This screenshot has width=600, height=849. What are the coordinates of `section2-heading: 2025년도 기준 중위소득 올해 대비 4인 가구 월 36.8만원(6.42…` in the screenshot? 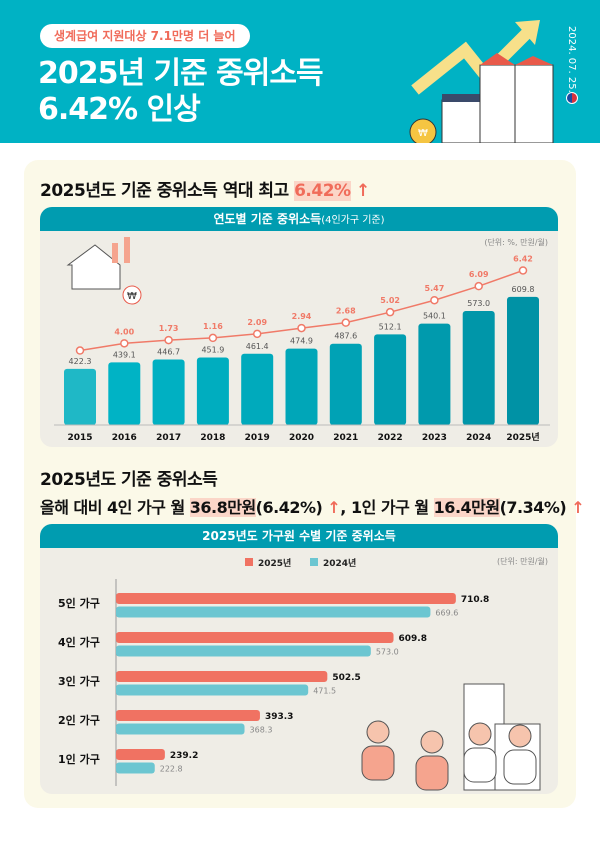 It's located at (312, 493).